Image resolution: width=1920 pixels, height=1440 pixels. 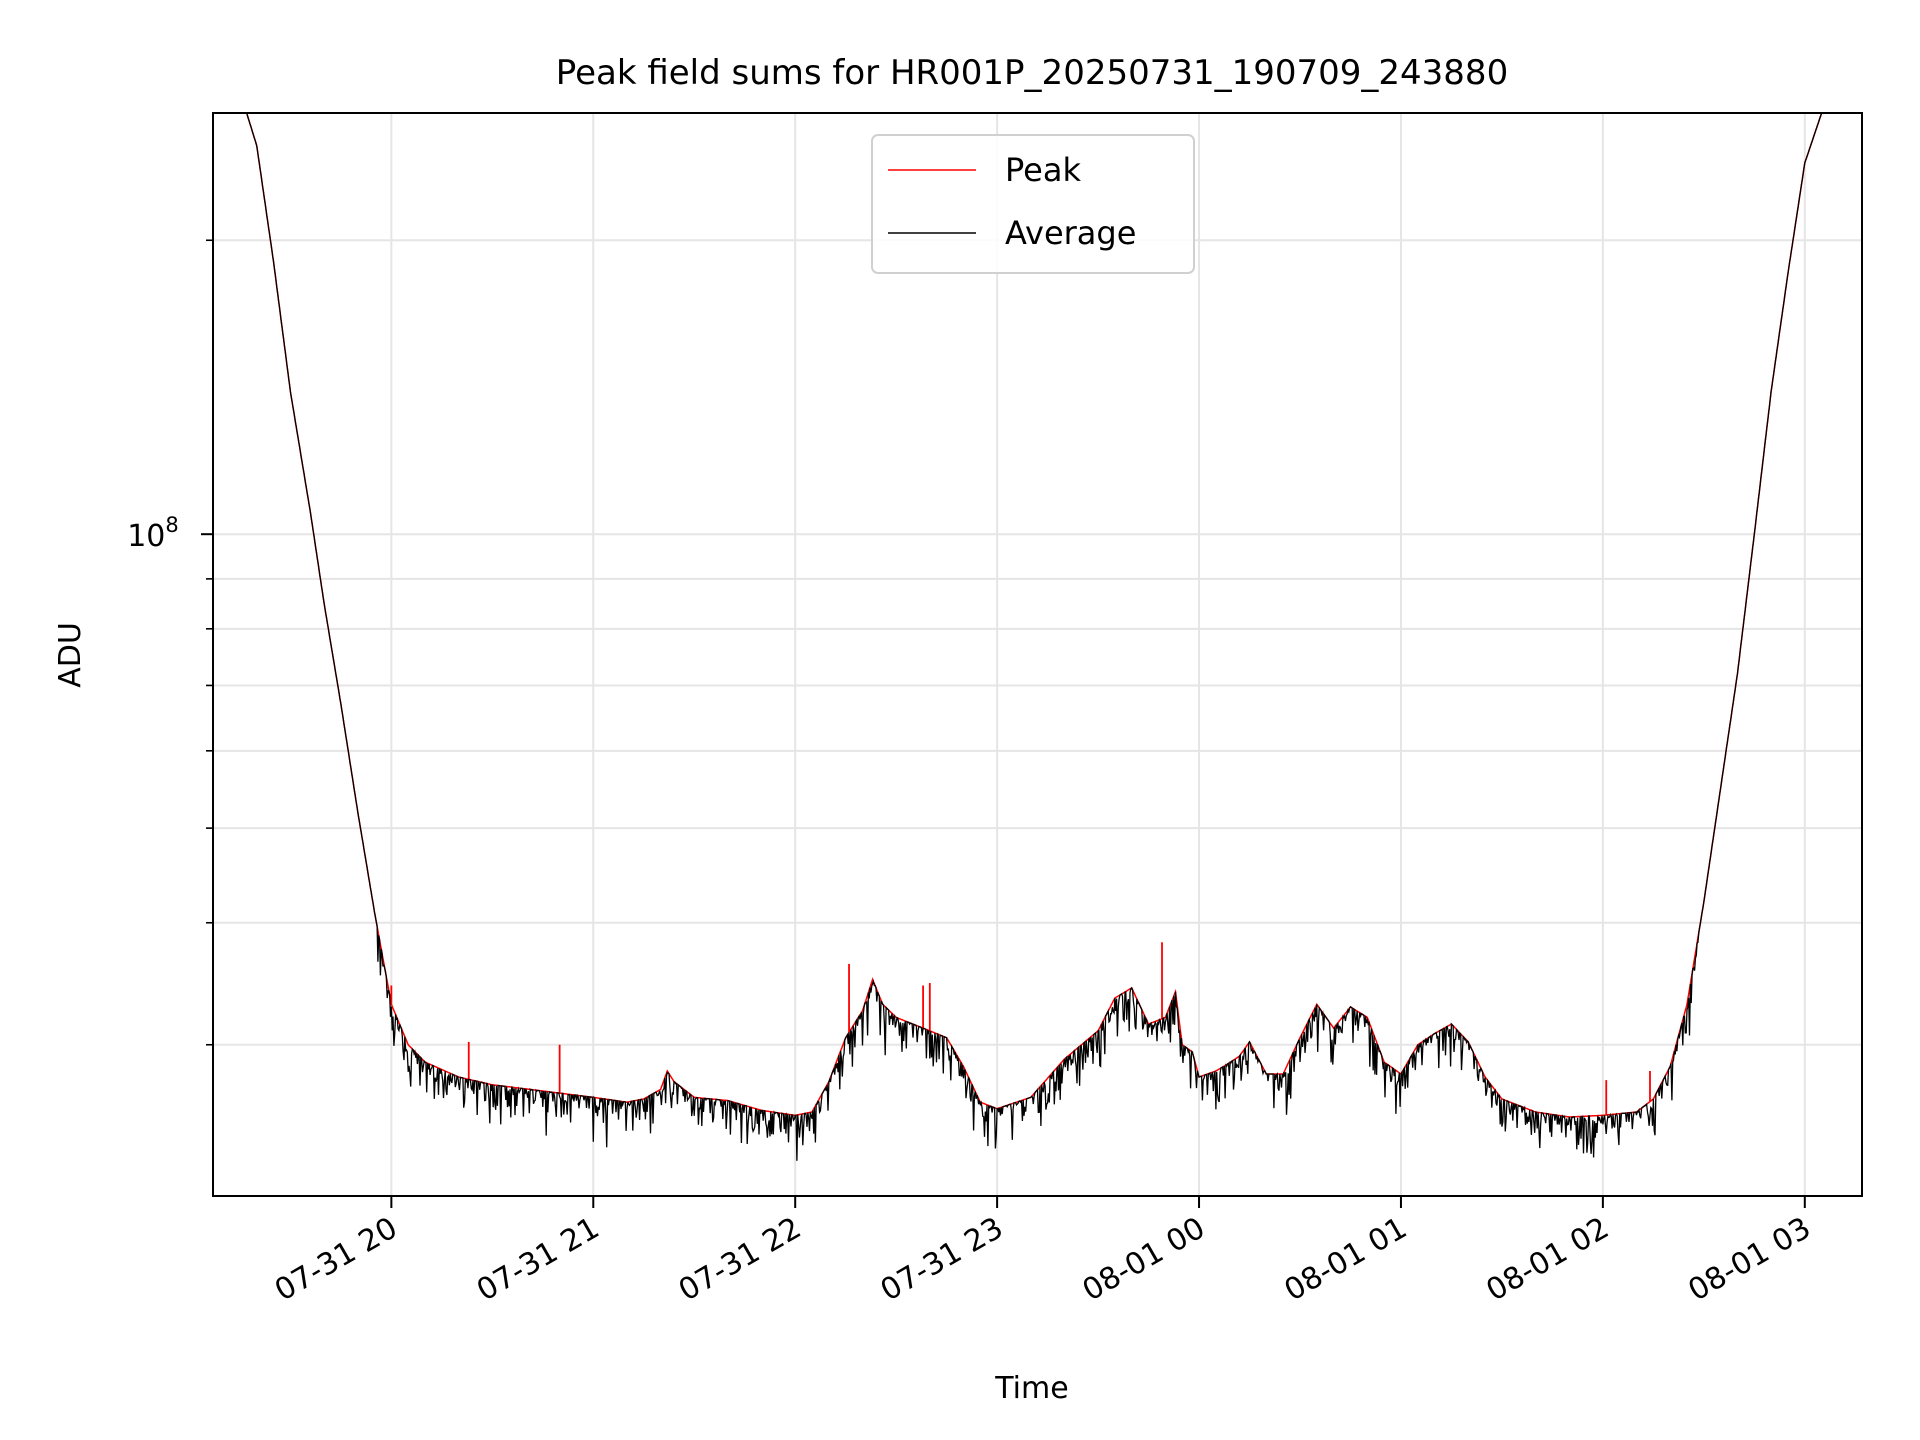 I want to click on legend-label-average: Average, so click(x=1070, y=233).